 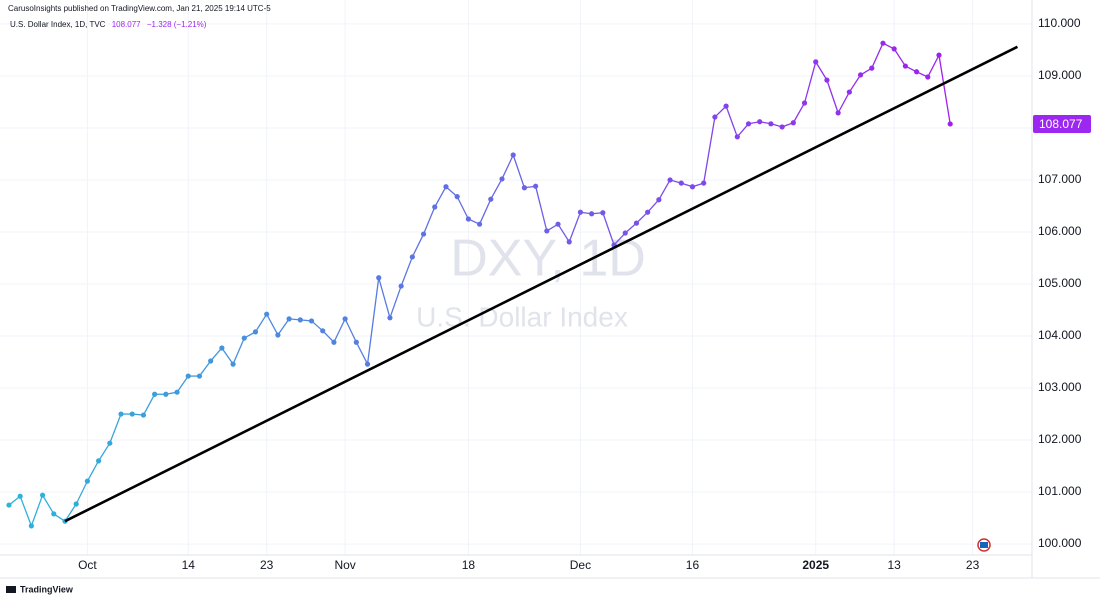 I want to click on y-tick-label: 105.000, so click(x=1060, y=283).